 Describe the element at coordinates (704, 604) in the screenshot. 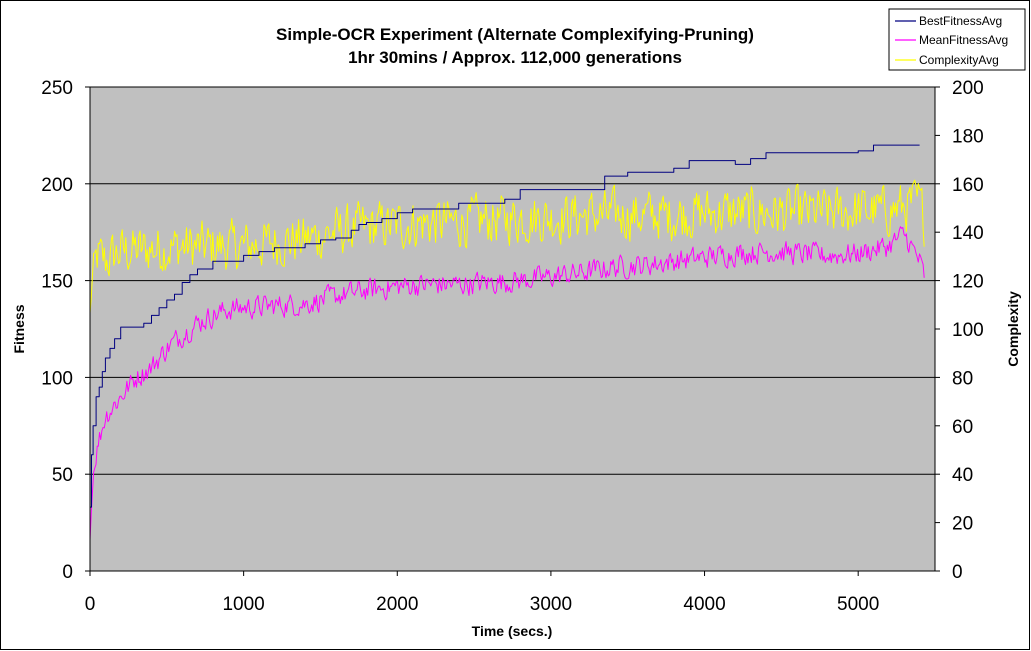

I see `x-tick-label: 4000` at that location.